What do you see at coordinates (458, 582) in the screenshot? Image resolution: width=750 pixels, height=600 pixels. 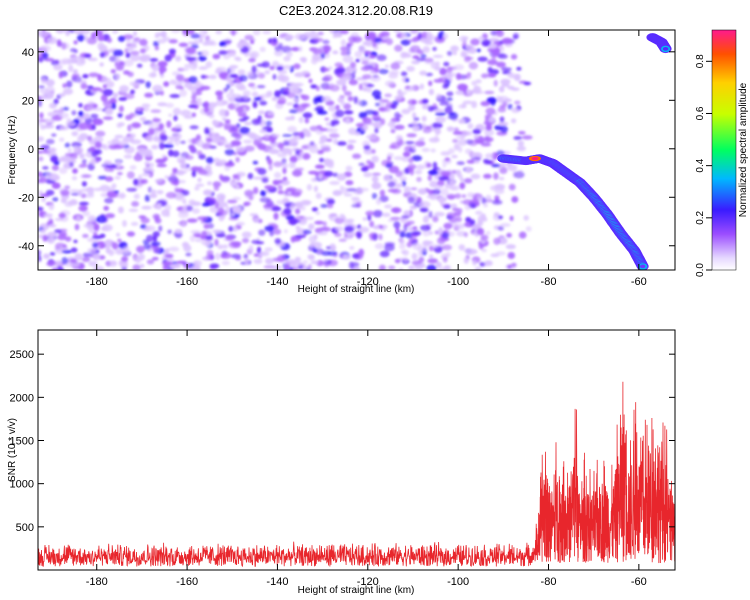 I see `x-tick-label: -100` at bounding box center [458, 582].